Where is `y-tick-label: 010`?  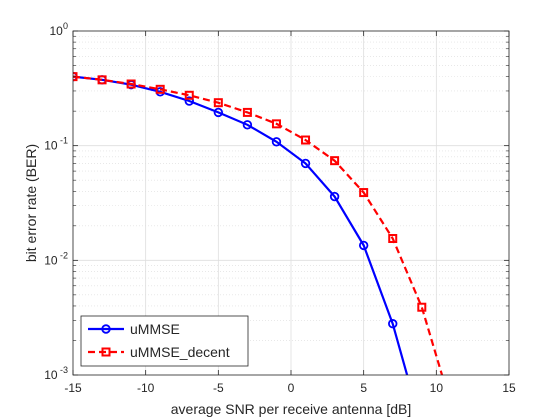
y-tick-label: 010 is located at coordinates (58, 29).